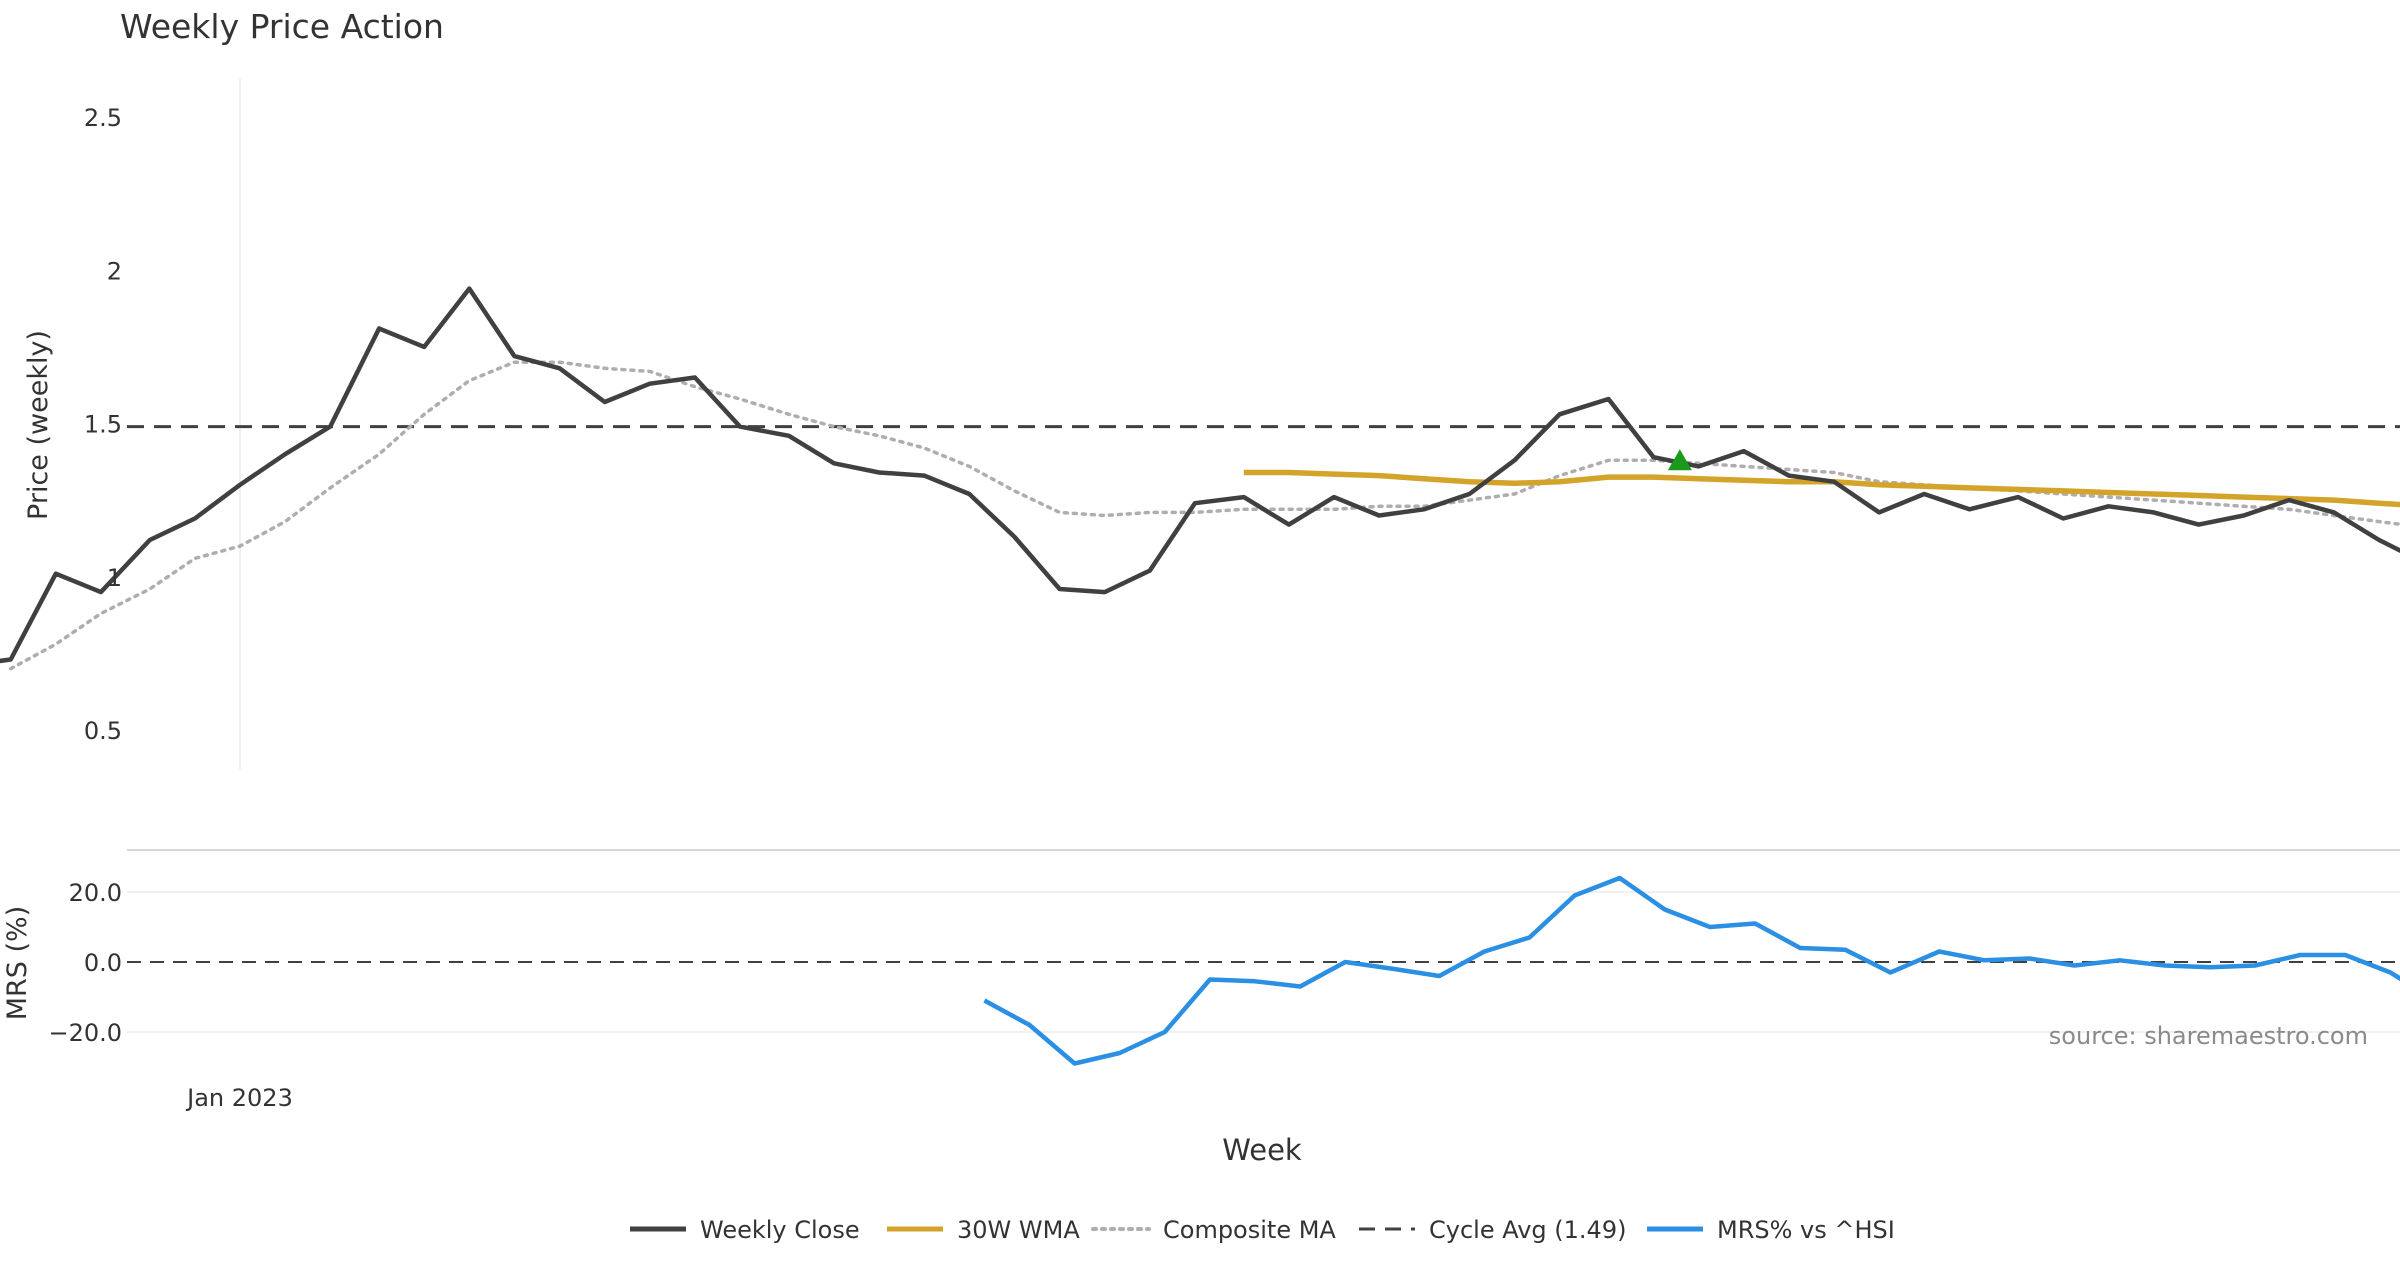  What do you see at coordinates (1821, 488) in the screenshot?
I see `wma-30w-line` at bounding box center [1821, 488].